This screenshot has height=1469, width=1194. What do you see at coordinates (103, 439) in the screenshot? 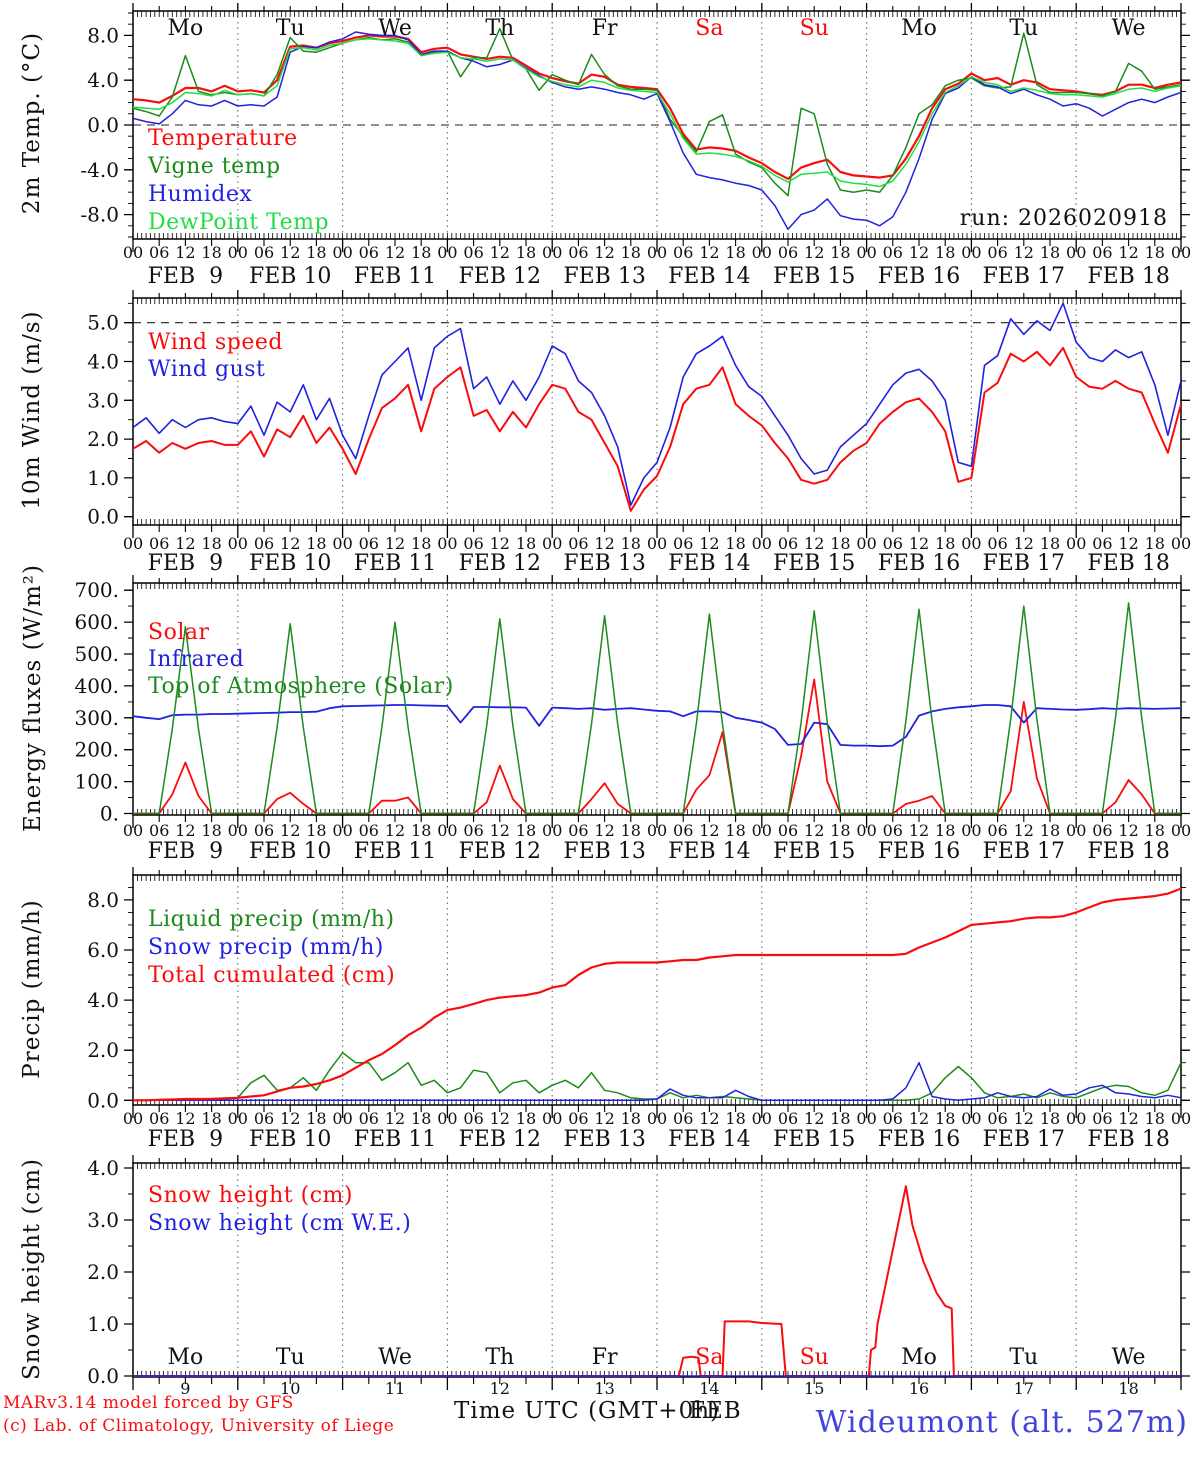
I see `y-tick-label: 2.0` at bounding box center [103, 439].